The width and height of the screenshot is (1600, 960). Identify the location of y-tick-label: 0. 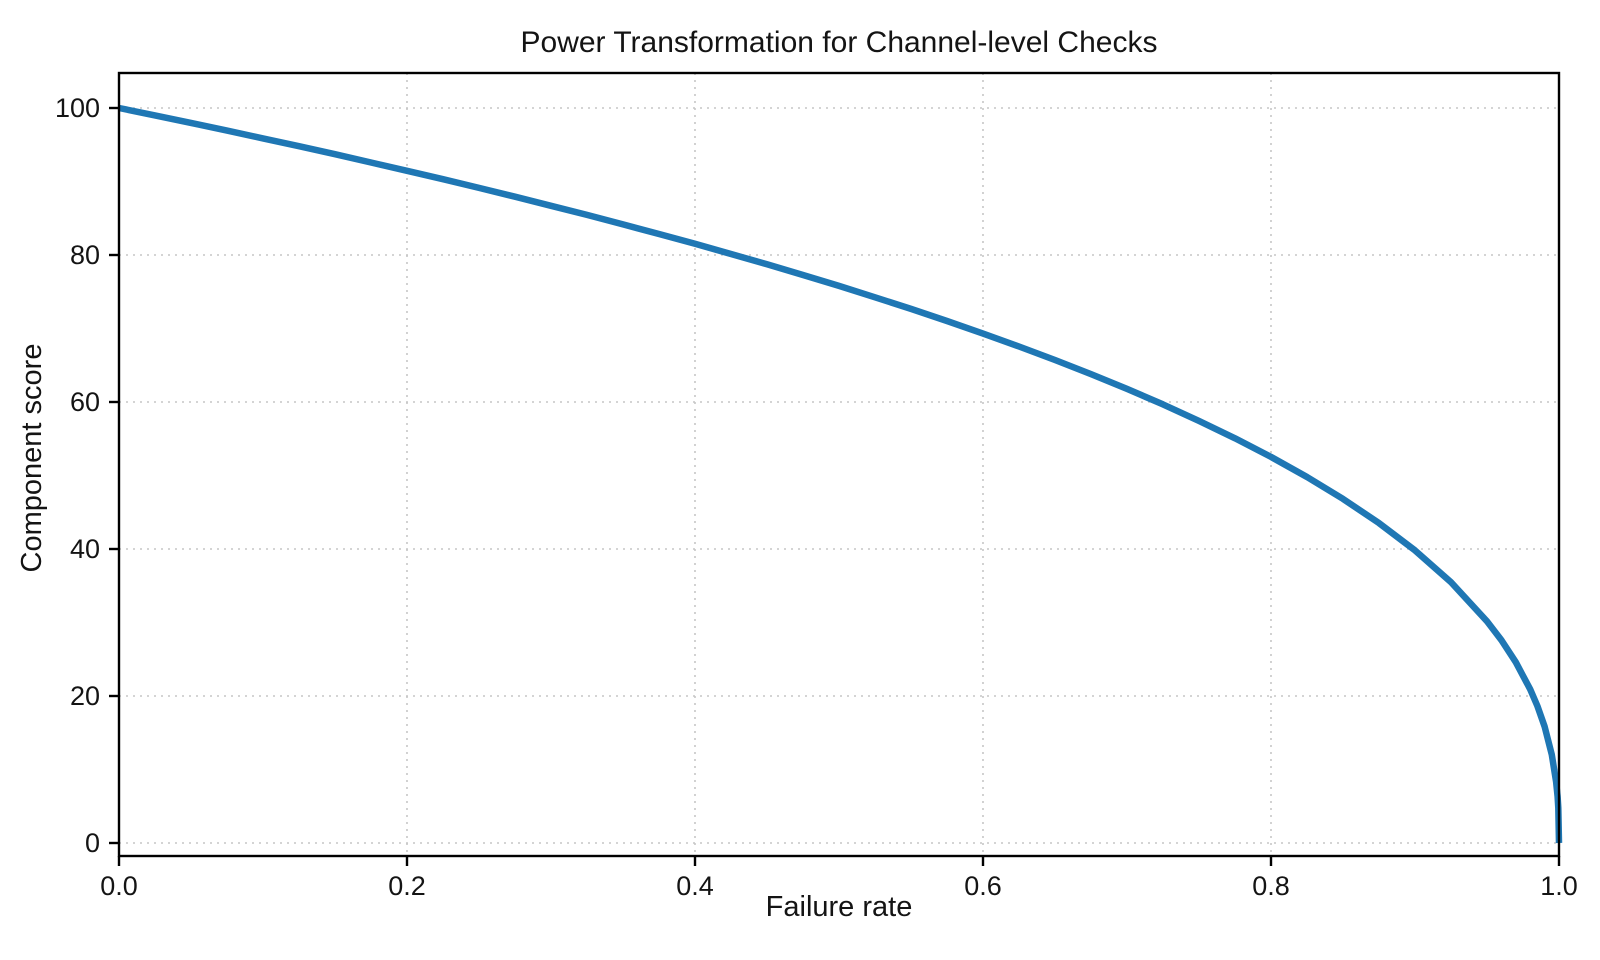
(92, 843).